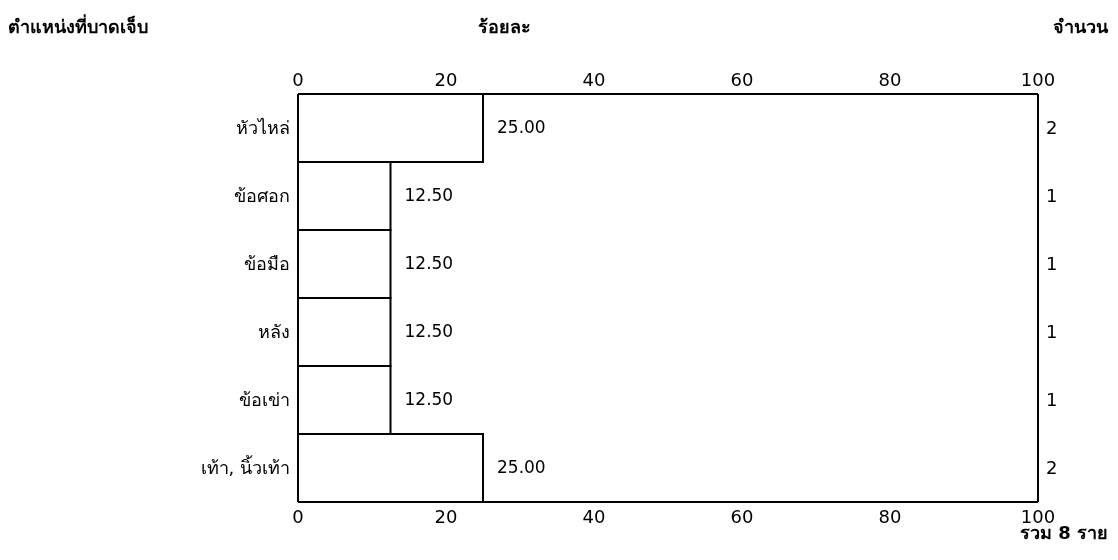 The image size is (1118, 560). What do you see at coordinates (245, 467) in the screenshot?
I see `y-tick-label: เท้า, นิ้วเท้า` at bounding box center [245, 467].